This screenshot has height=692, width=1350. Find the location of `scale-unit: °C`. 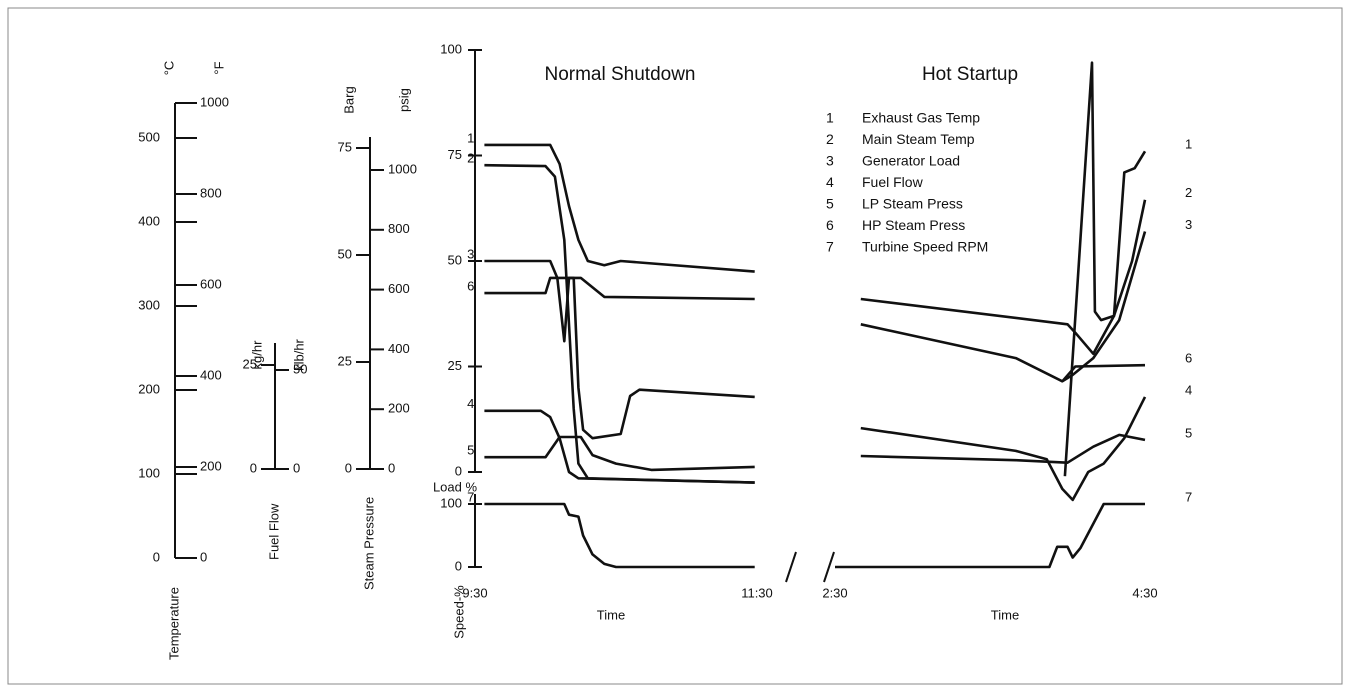

scale-unit: °C is located at coordinates (168, 68).